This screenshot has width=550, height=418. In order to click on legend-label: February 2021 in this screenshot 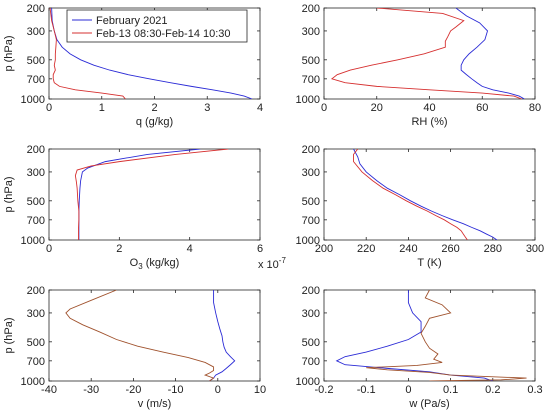, I will do `click(132, 21)`.